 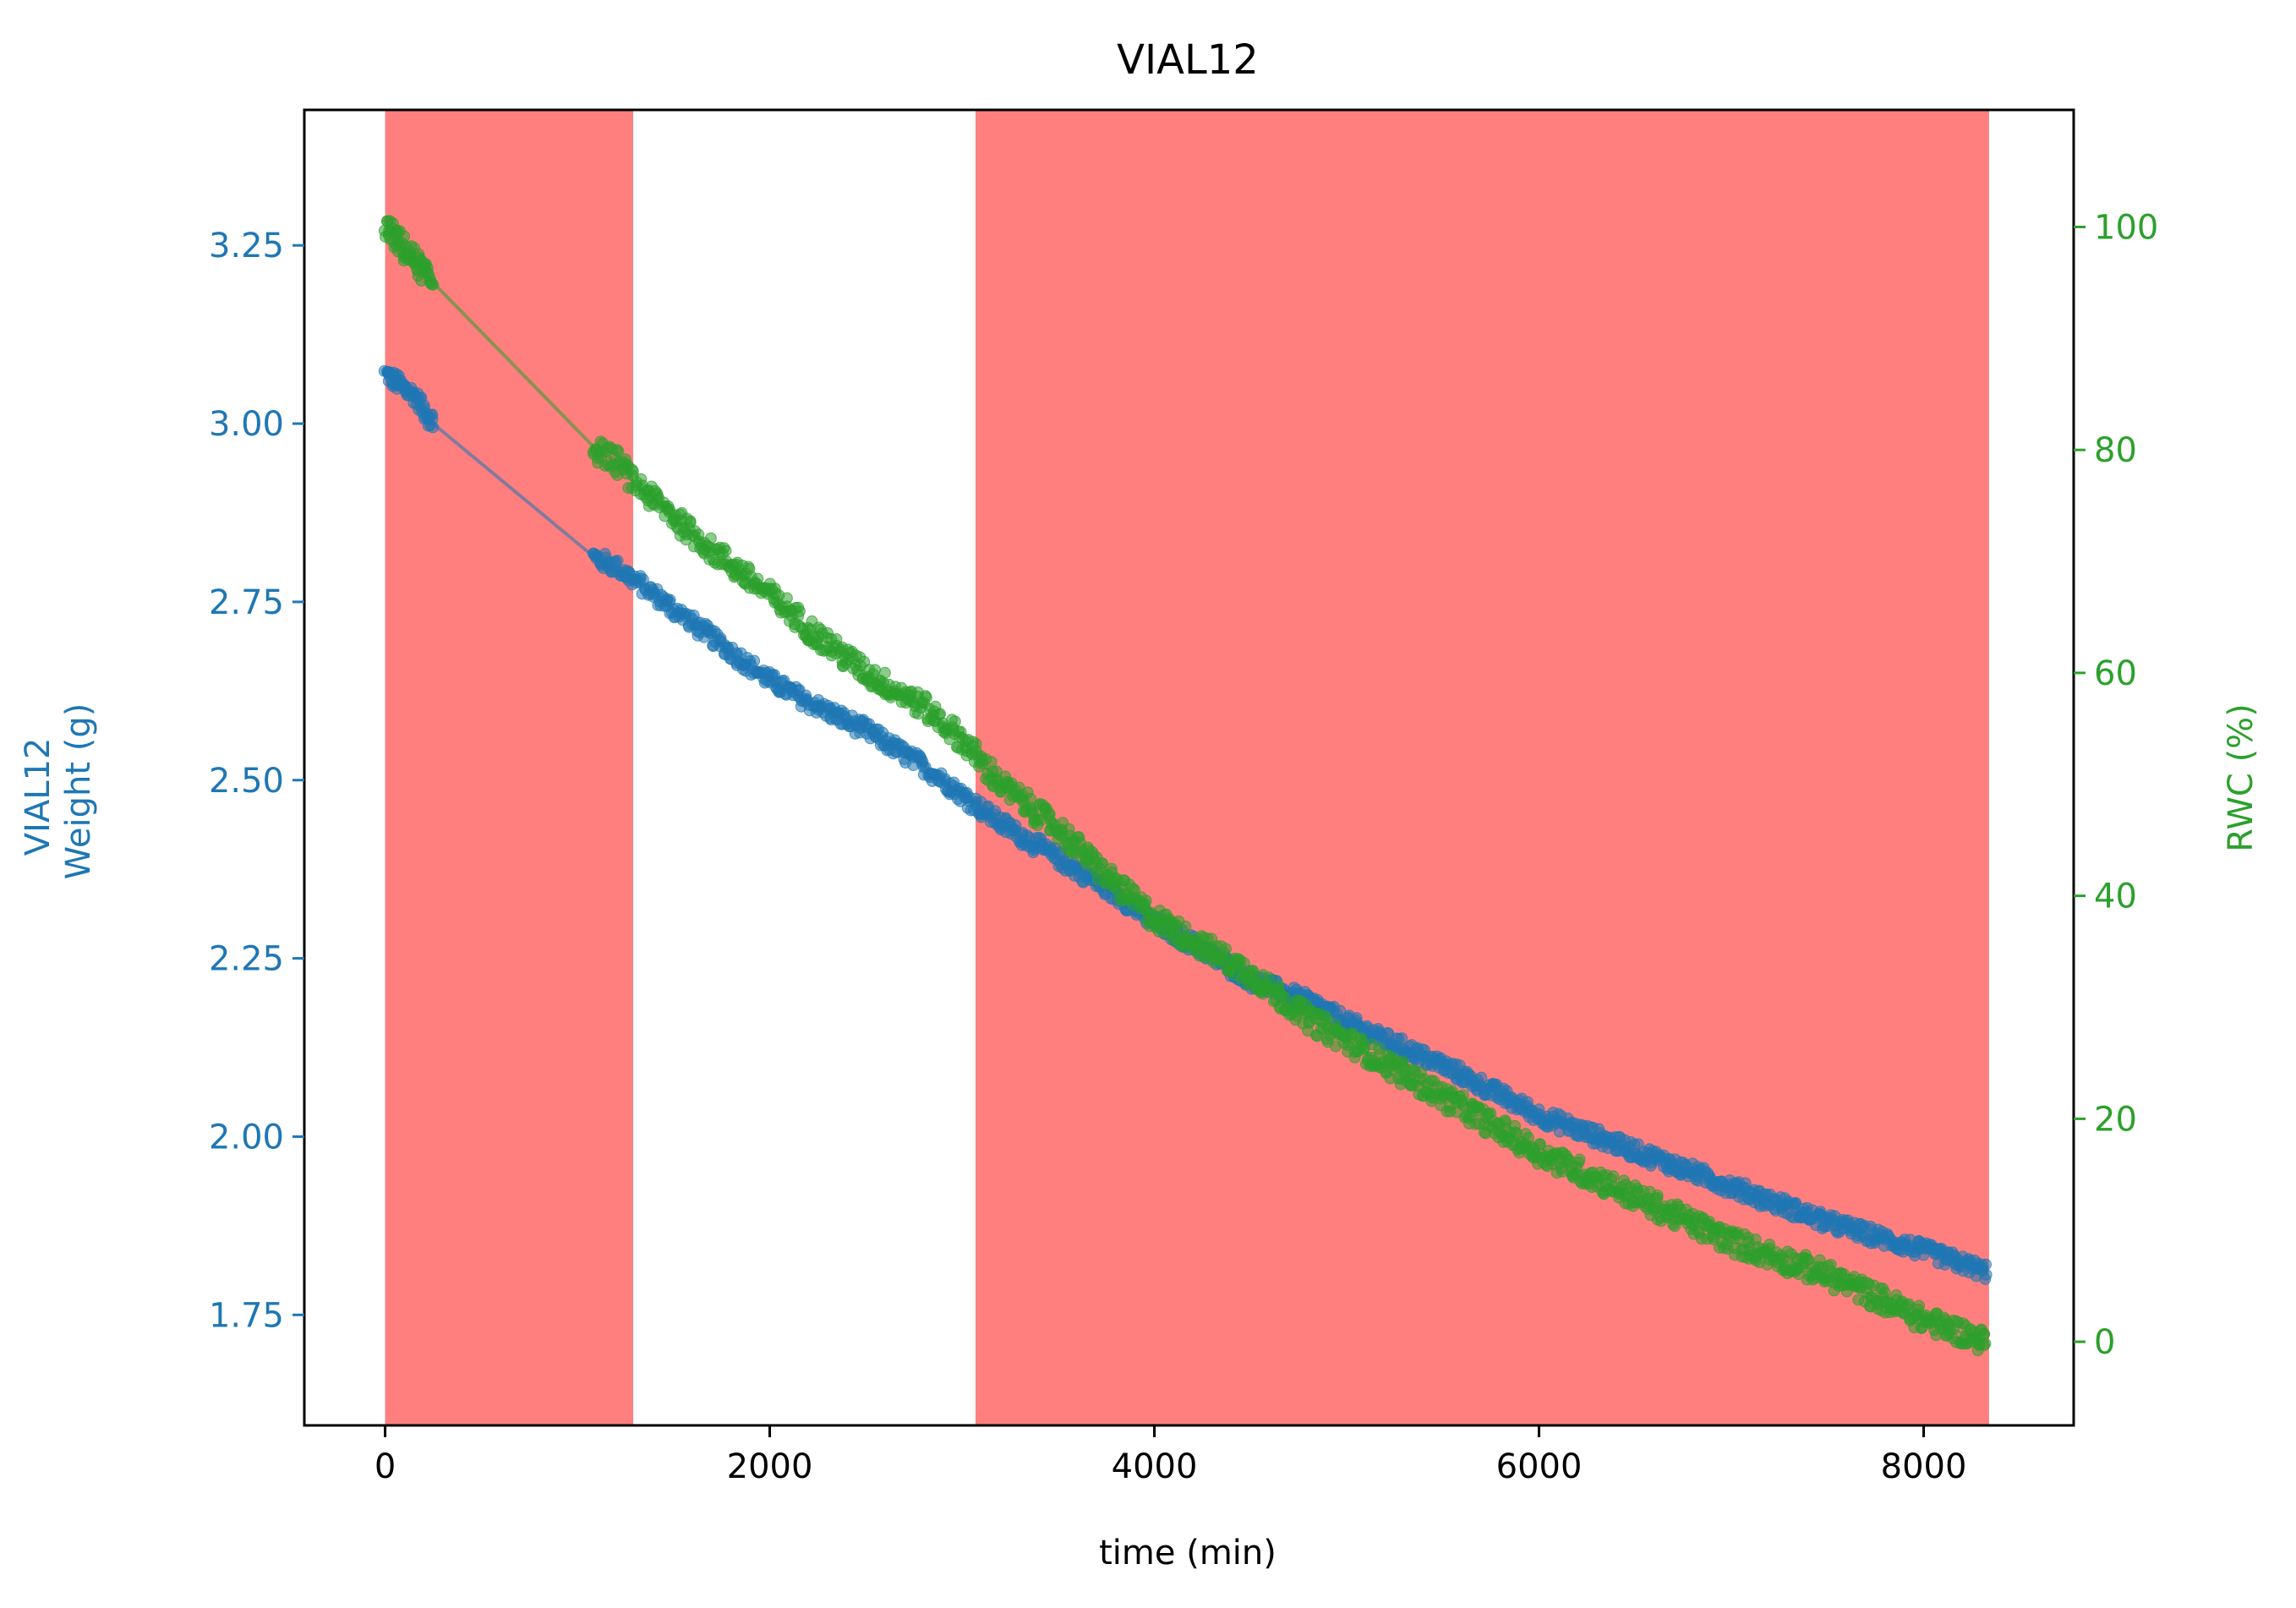 I want to click on y-right-tick-label: 60, so click(x=2115, y=673).